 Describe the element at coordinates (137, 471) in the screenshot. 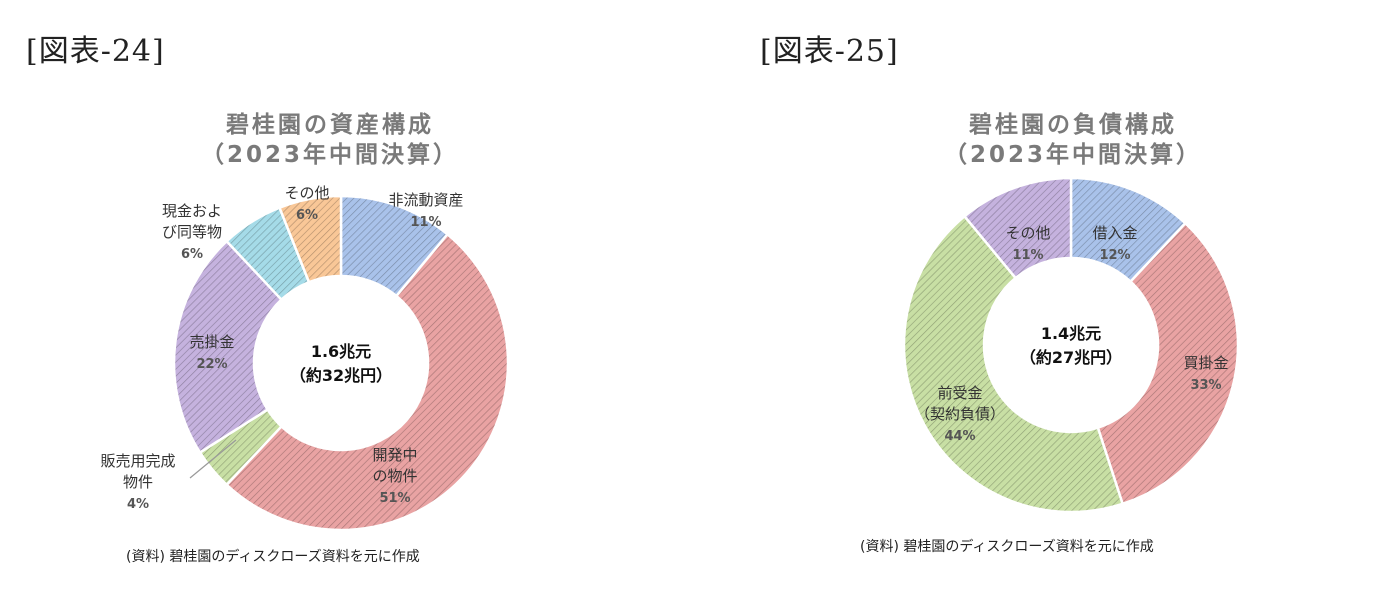

I see `slice-category-label: 販売用完成物件` at that location.